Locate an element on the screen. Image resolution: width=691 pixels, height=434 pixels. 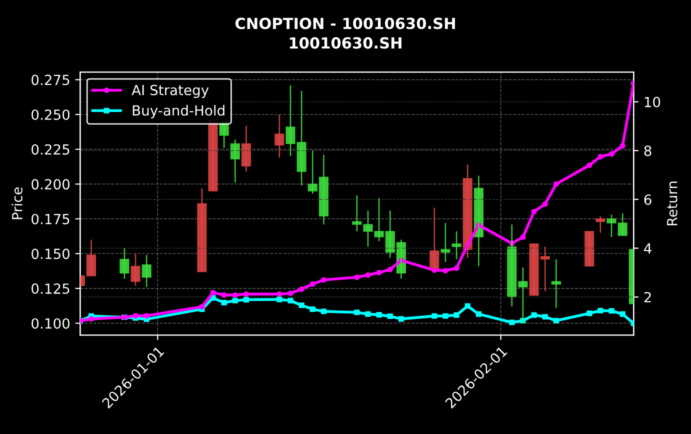
y-tick-label: 0.100 is located at coordinates (51, 323).